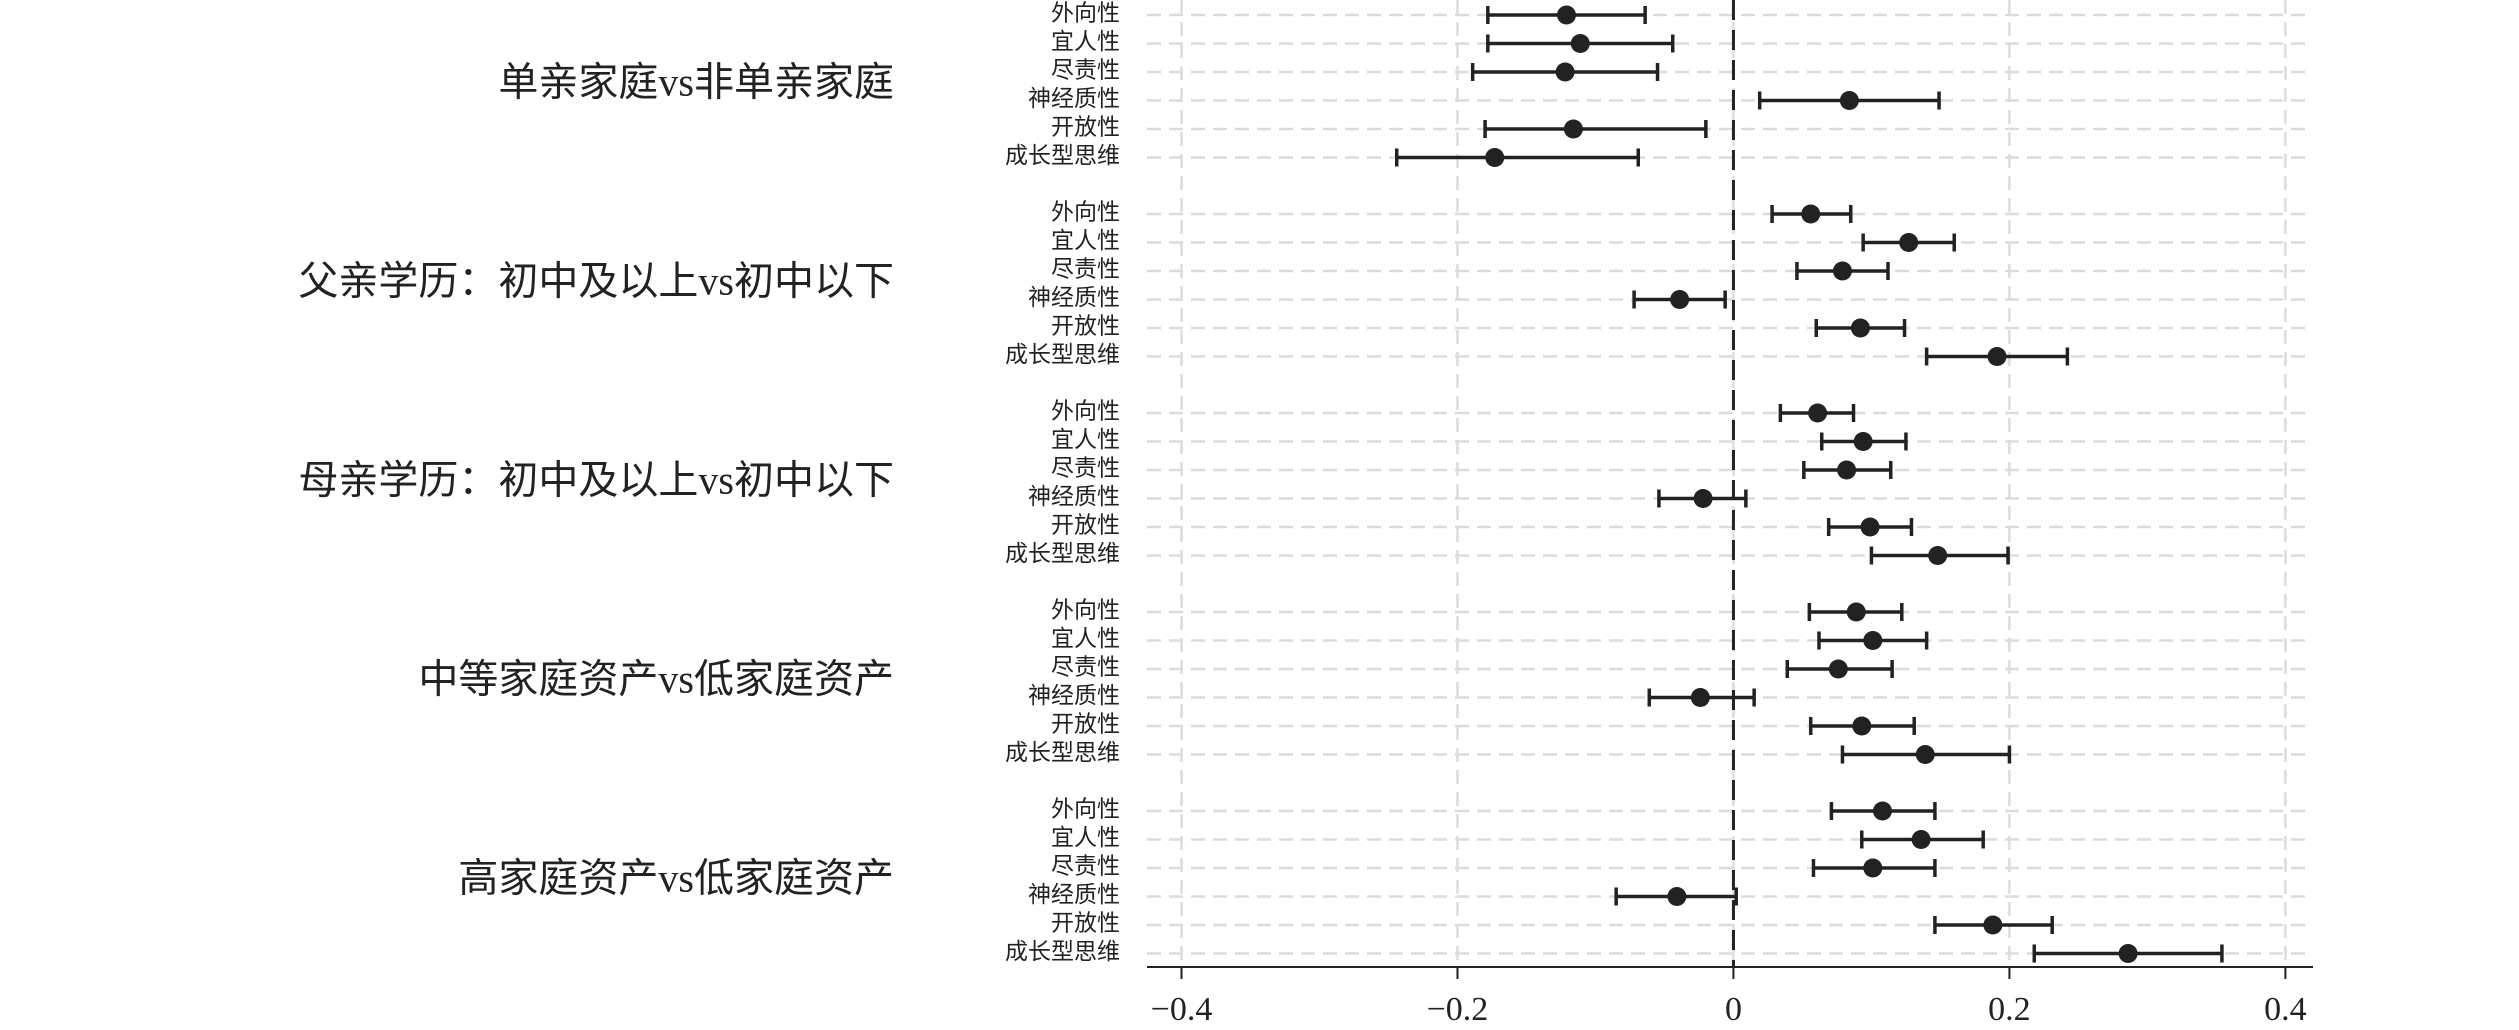  Describe the element at coordinates (1458, 1009) in the screenshot. I see `x-tick-label: −0.2` at that location.